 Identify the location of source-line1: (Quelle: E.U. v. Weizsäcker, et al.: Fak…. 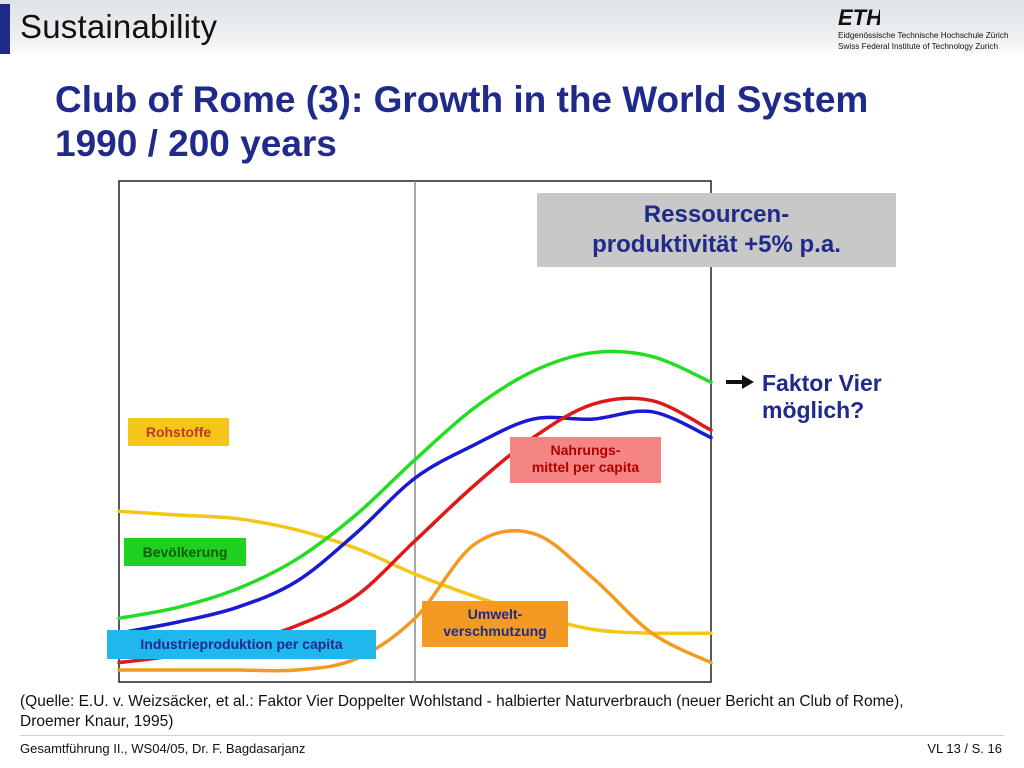
(462, 701).